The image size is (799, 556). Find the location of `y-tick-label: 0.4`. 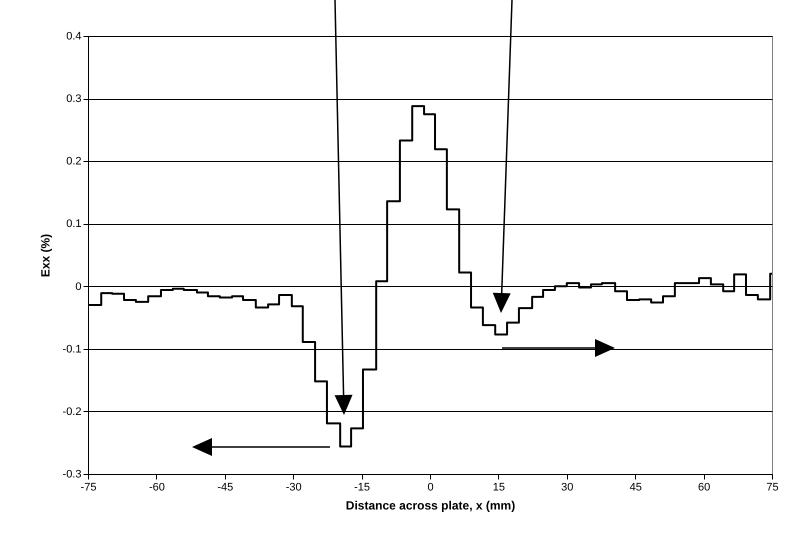

y-tick-label: 0.4 is located at coordinates (74, 36).